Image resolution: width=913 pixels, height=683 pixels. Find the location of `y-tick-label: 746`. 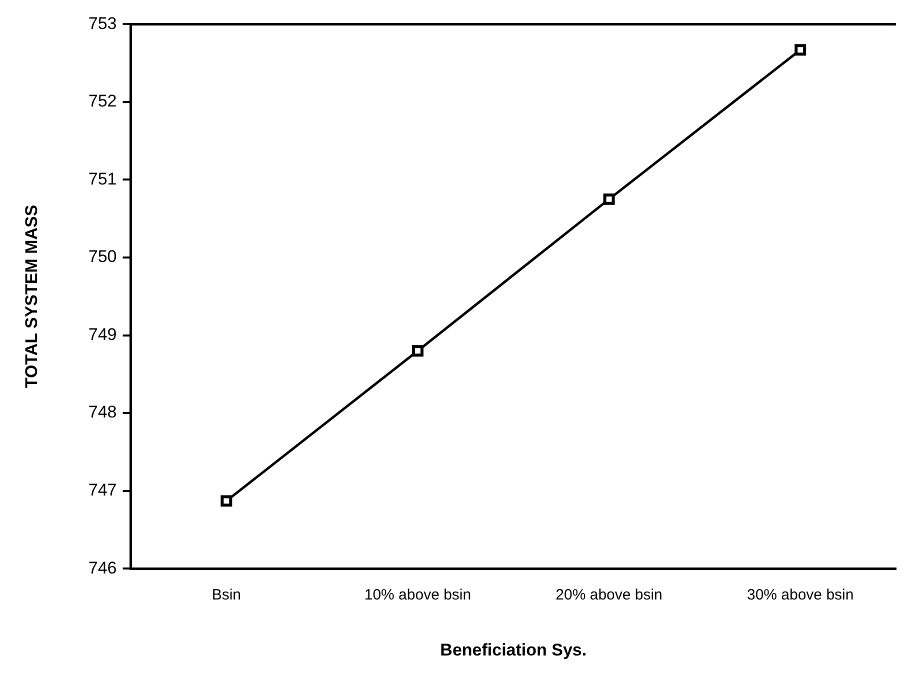

y-tick-label: 746 is located at coordinates (102, 568).